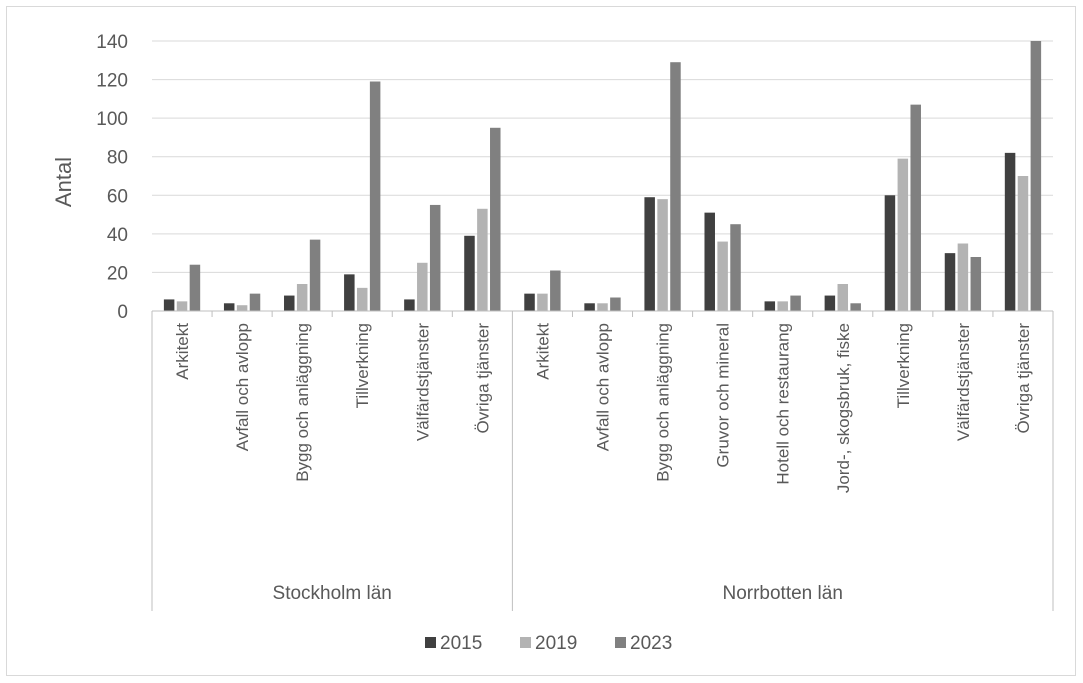  What do you see at coordinates (112, 42) in the screenshot?
I see `y-tick-label: 140` at bounding box center [112, 42].